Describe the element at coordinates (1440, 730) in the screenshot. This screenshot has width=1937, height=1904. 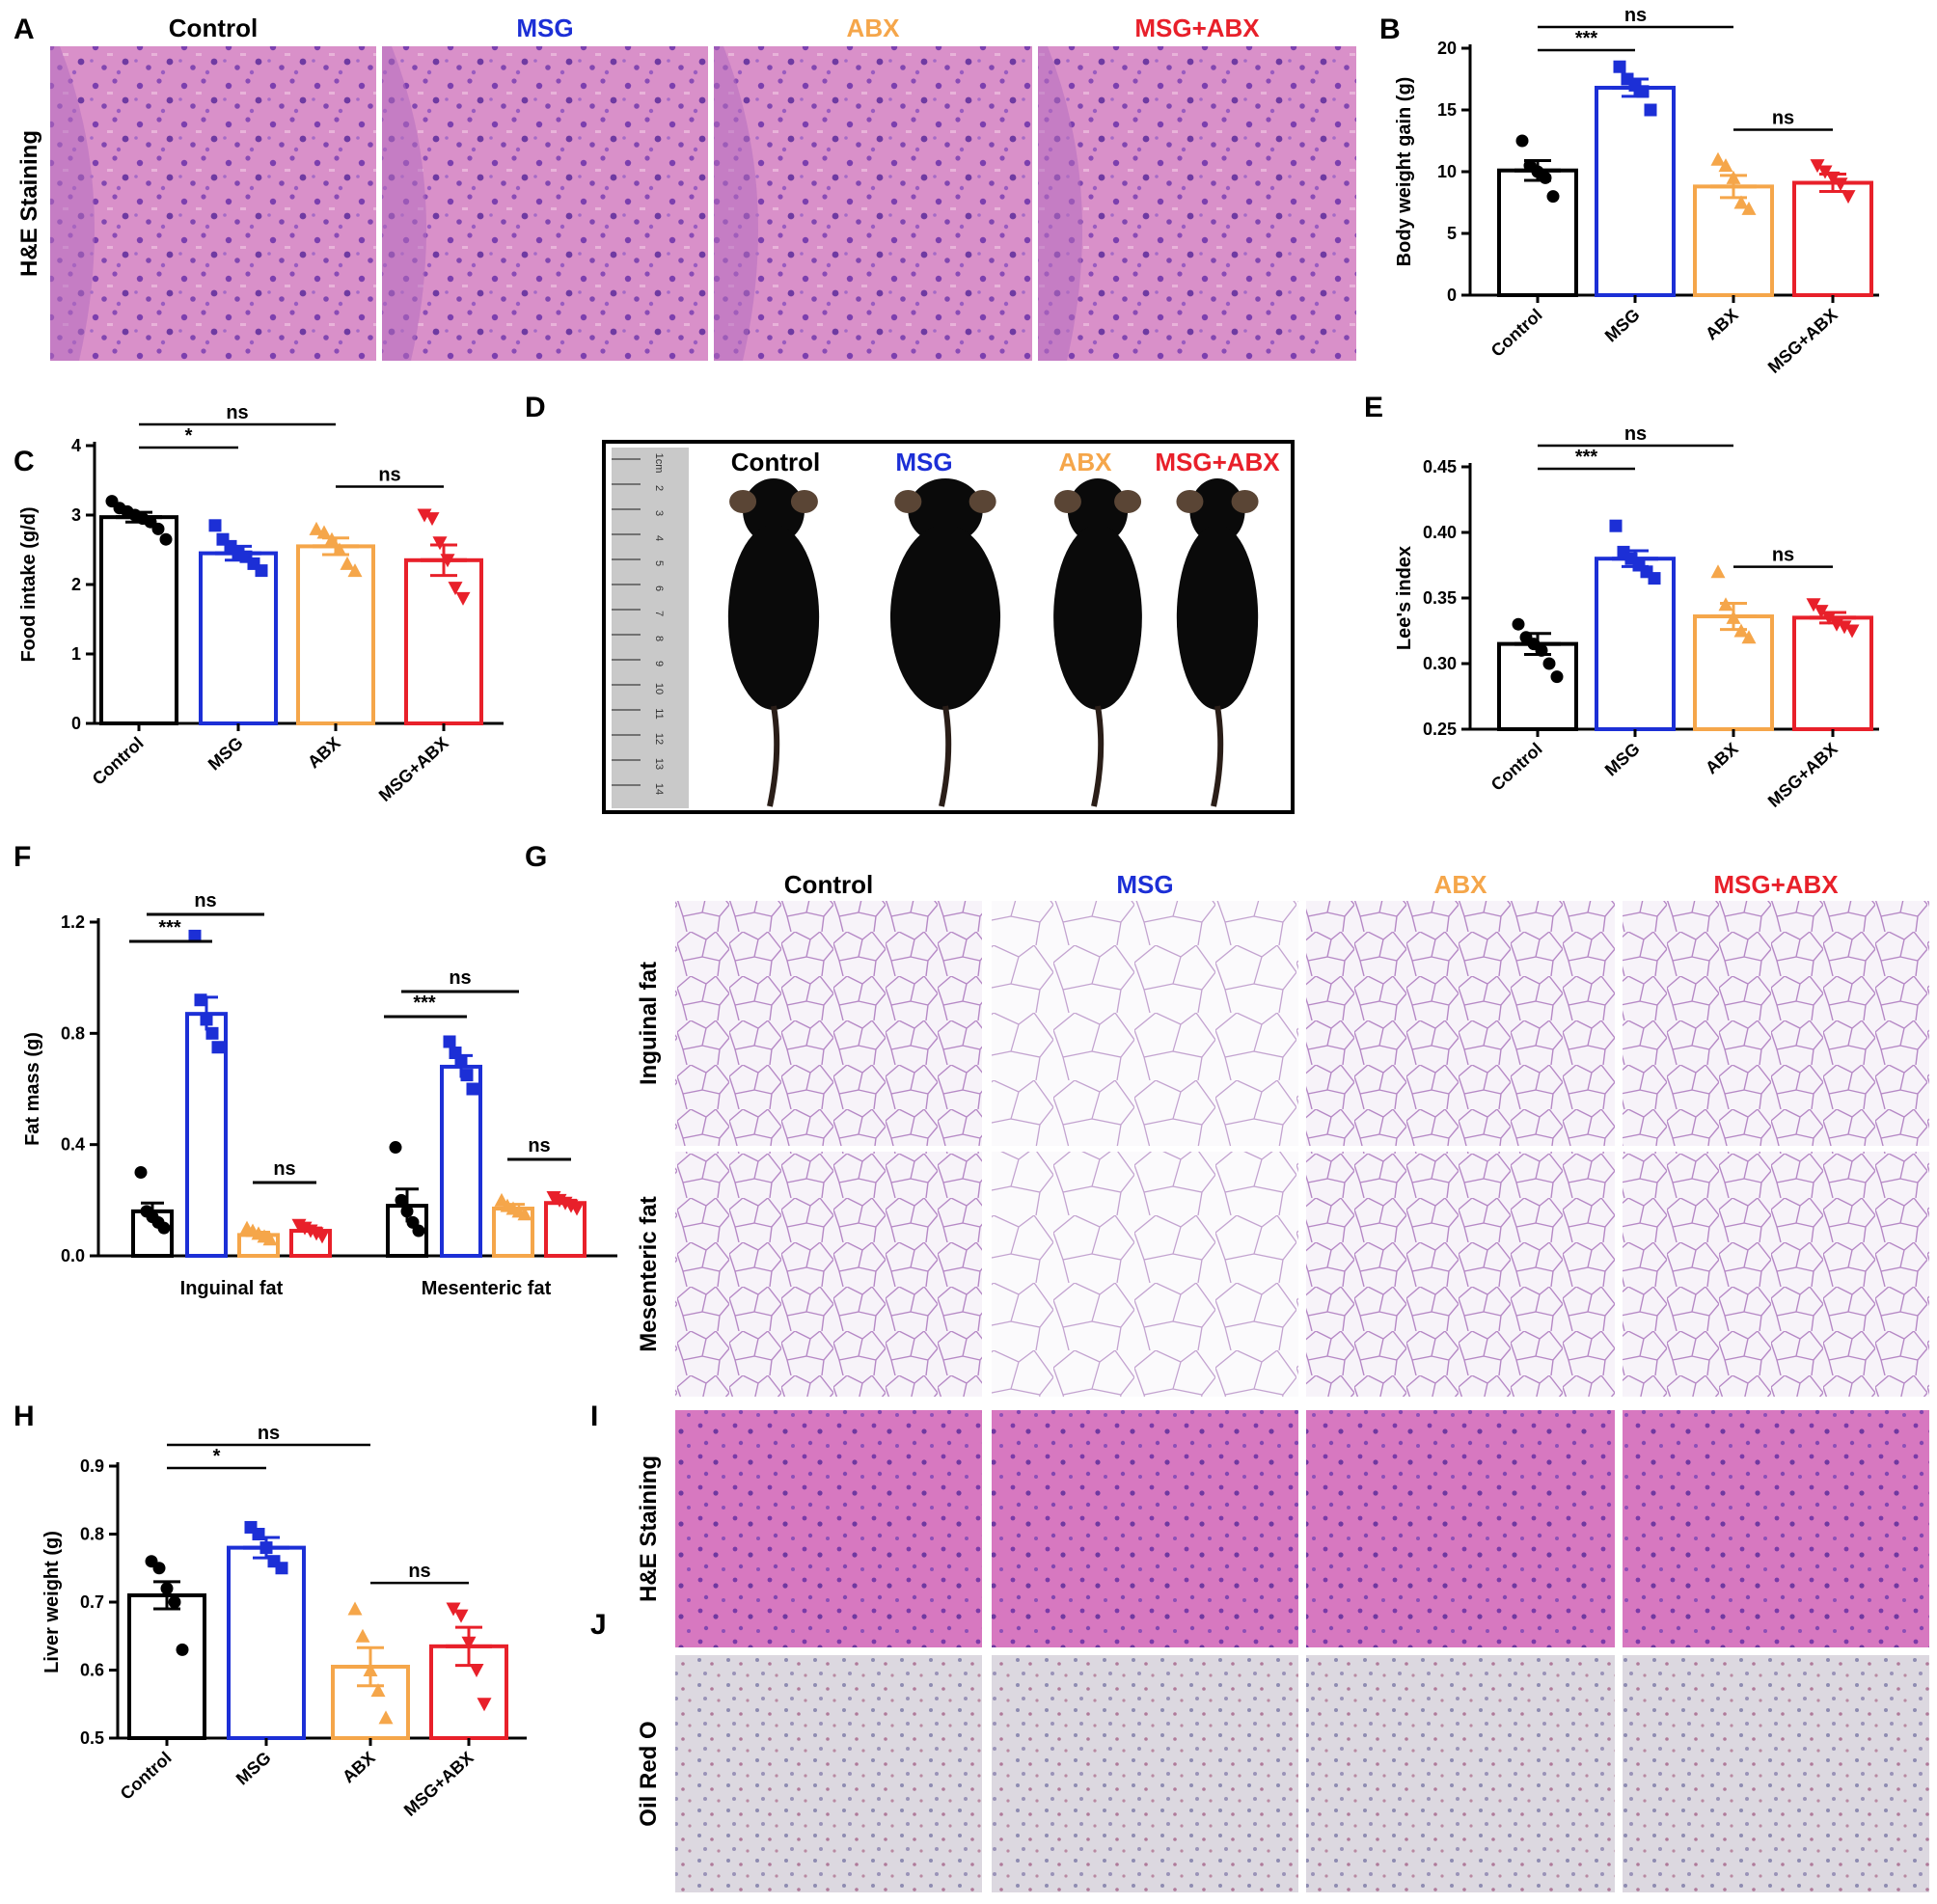
I see `y-tick-label: 0.25` at that location.